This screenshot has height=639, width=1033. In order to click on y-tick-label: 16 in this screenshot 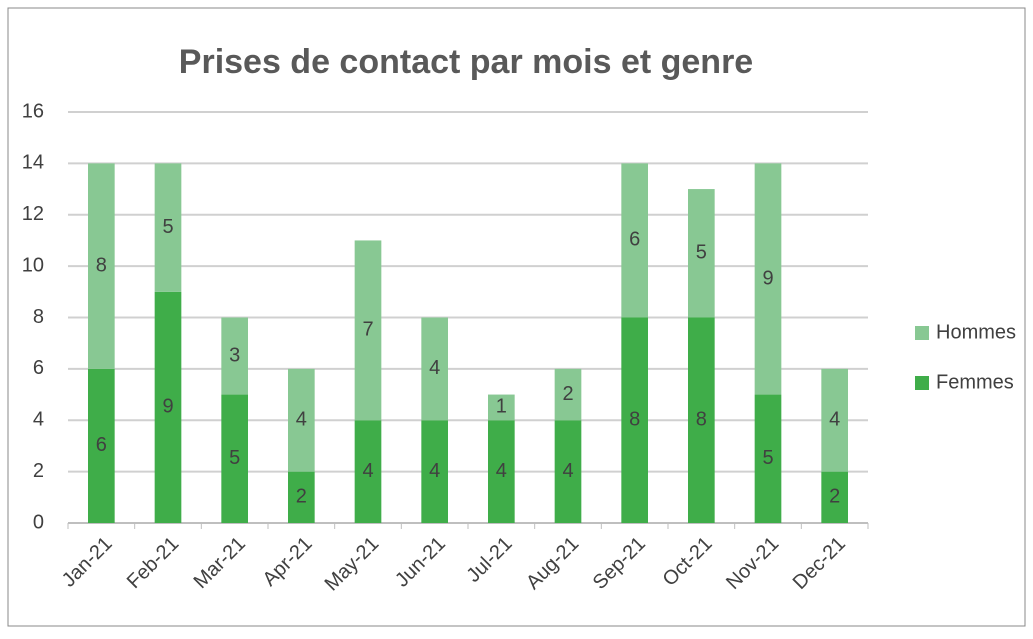, I will do `click(33, 111)`.